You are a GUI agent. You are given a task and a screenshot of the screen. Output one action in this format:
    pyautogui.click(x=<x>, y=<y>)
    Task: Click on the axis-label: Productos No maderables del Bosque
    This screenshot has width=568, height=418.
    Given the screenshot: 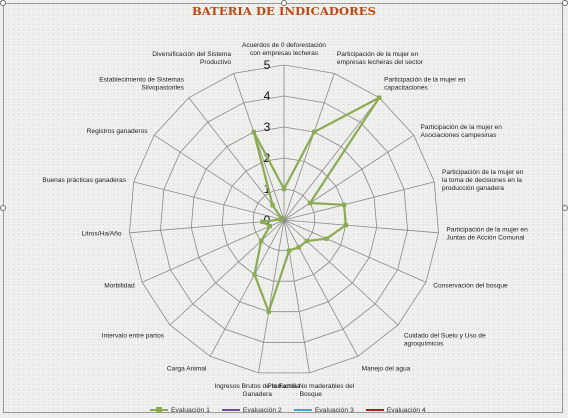 What is the action you would take?
    pyautogui.click(x=310, y=390)
    